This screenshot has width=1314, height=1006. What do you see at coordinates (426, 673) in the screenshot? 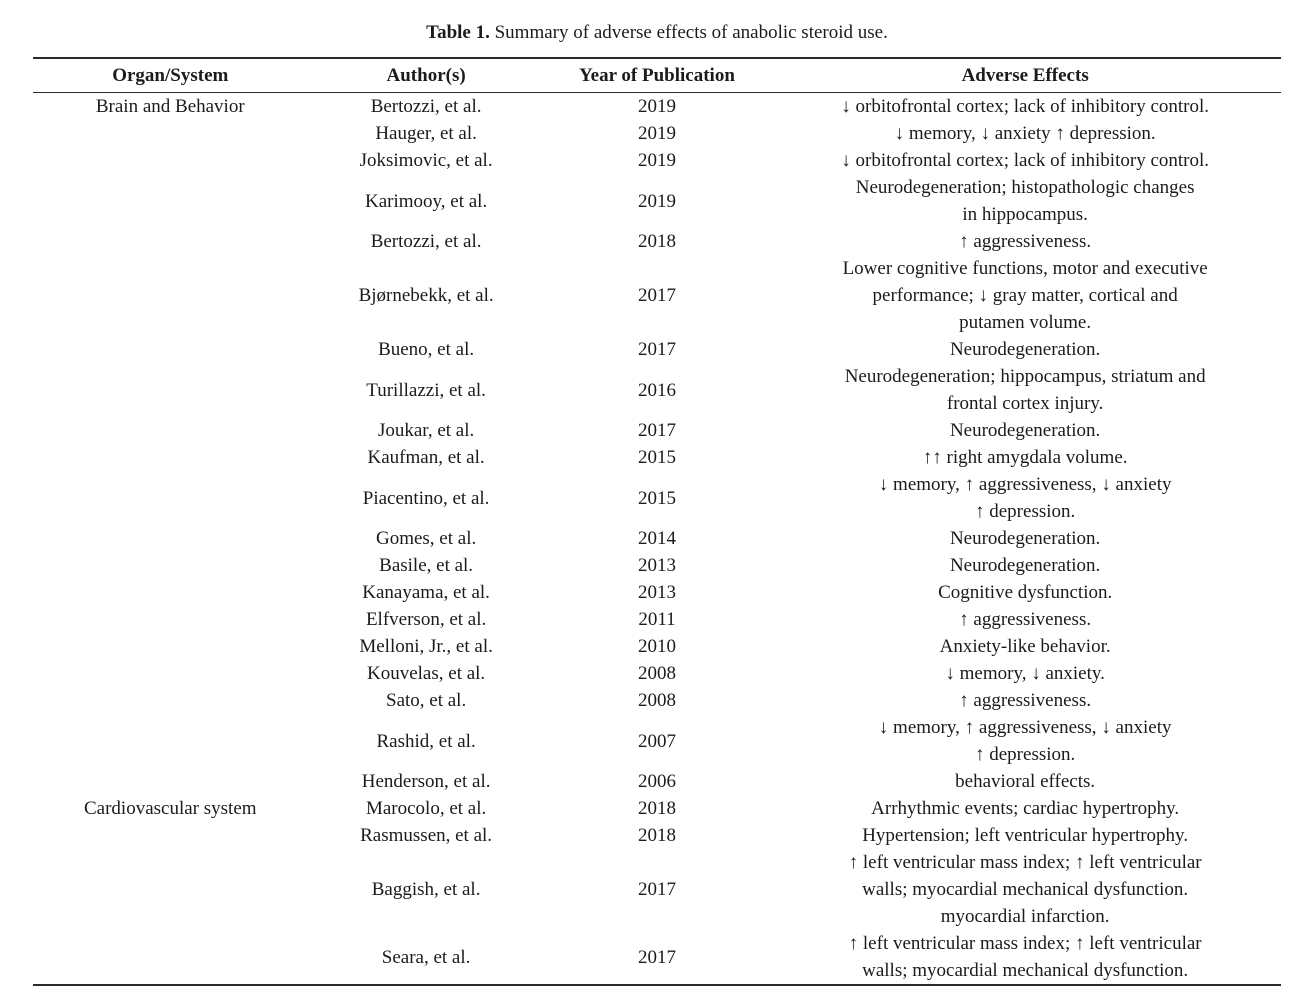
I see `author-cell: Kouvelas, et al.` at bounding box center [426, 673].